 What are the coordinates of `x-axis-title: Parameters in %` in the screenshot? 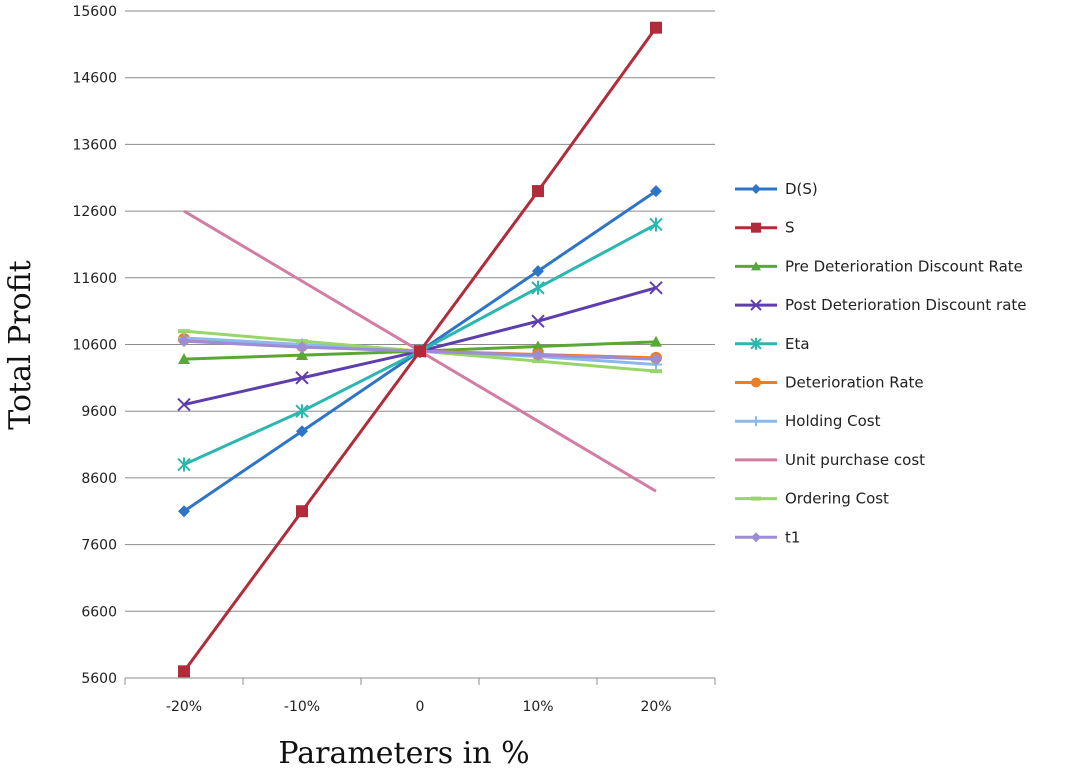 It's located at (403, 753).